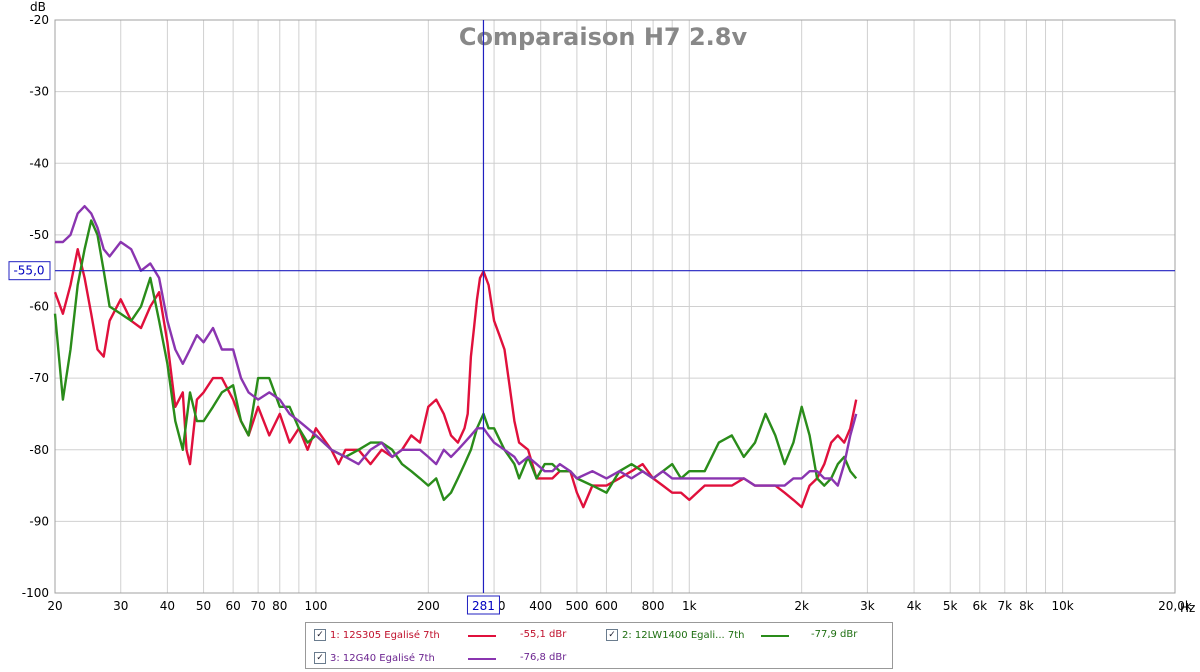 Image resolution: width=1200 pixels, height=672 pixels. What do you see at coordinates (689, 606) in the screenshot?
I see `x-tick-label: 1k` at bounding box center [689, 606].